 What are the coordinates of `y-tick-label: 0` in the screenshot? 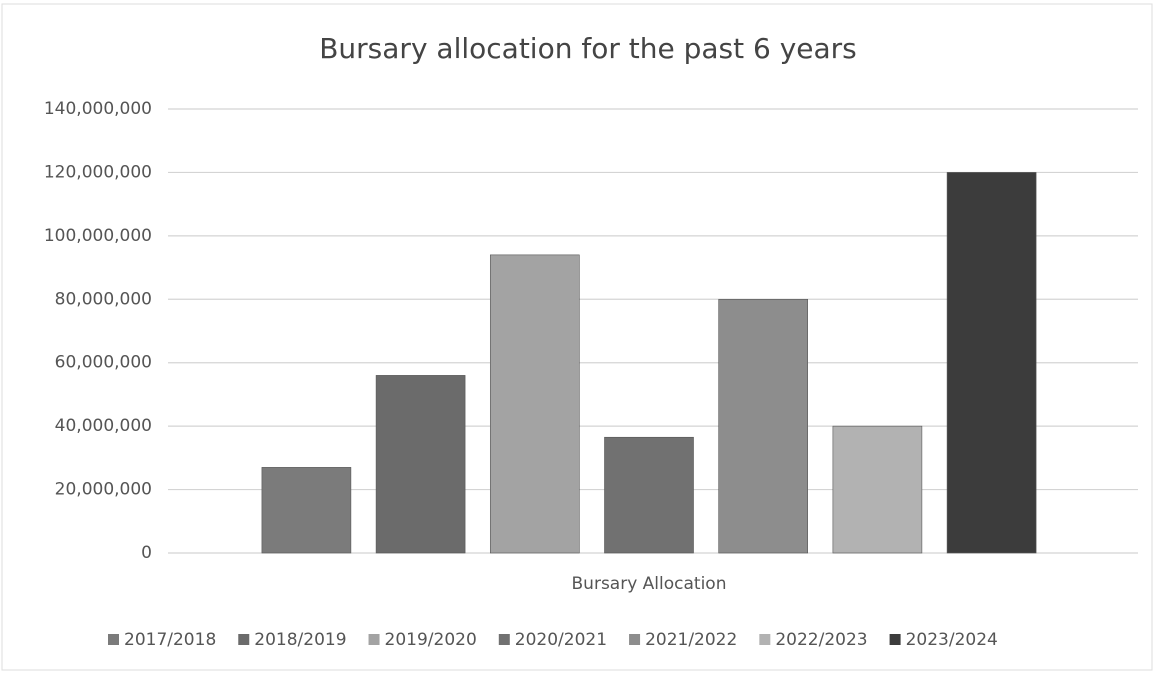 It's located at (146, 553).